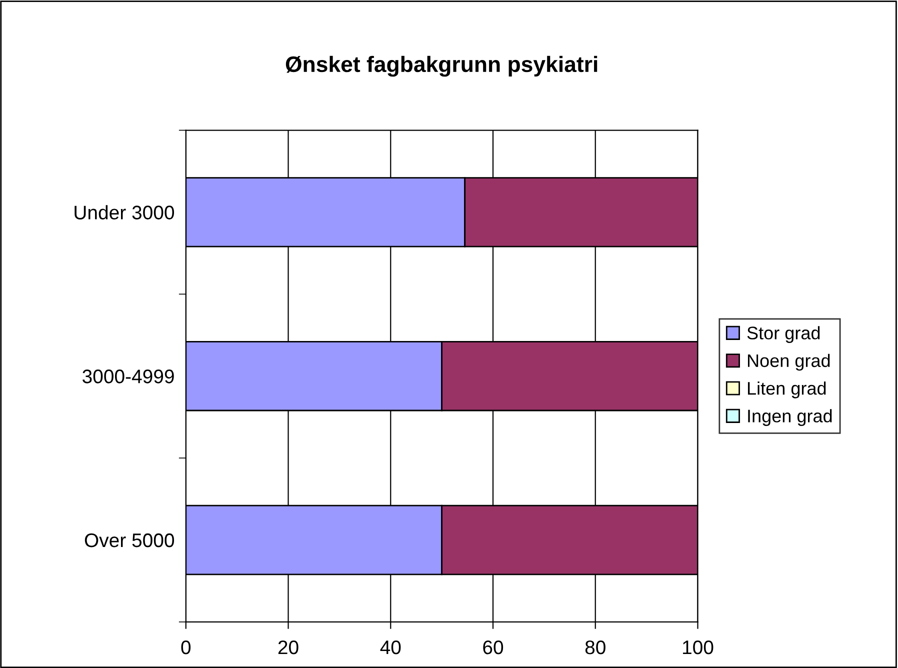  I want to click on legend-label: Stor grad, so click(783, 335).